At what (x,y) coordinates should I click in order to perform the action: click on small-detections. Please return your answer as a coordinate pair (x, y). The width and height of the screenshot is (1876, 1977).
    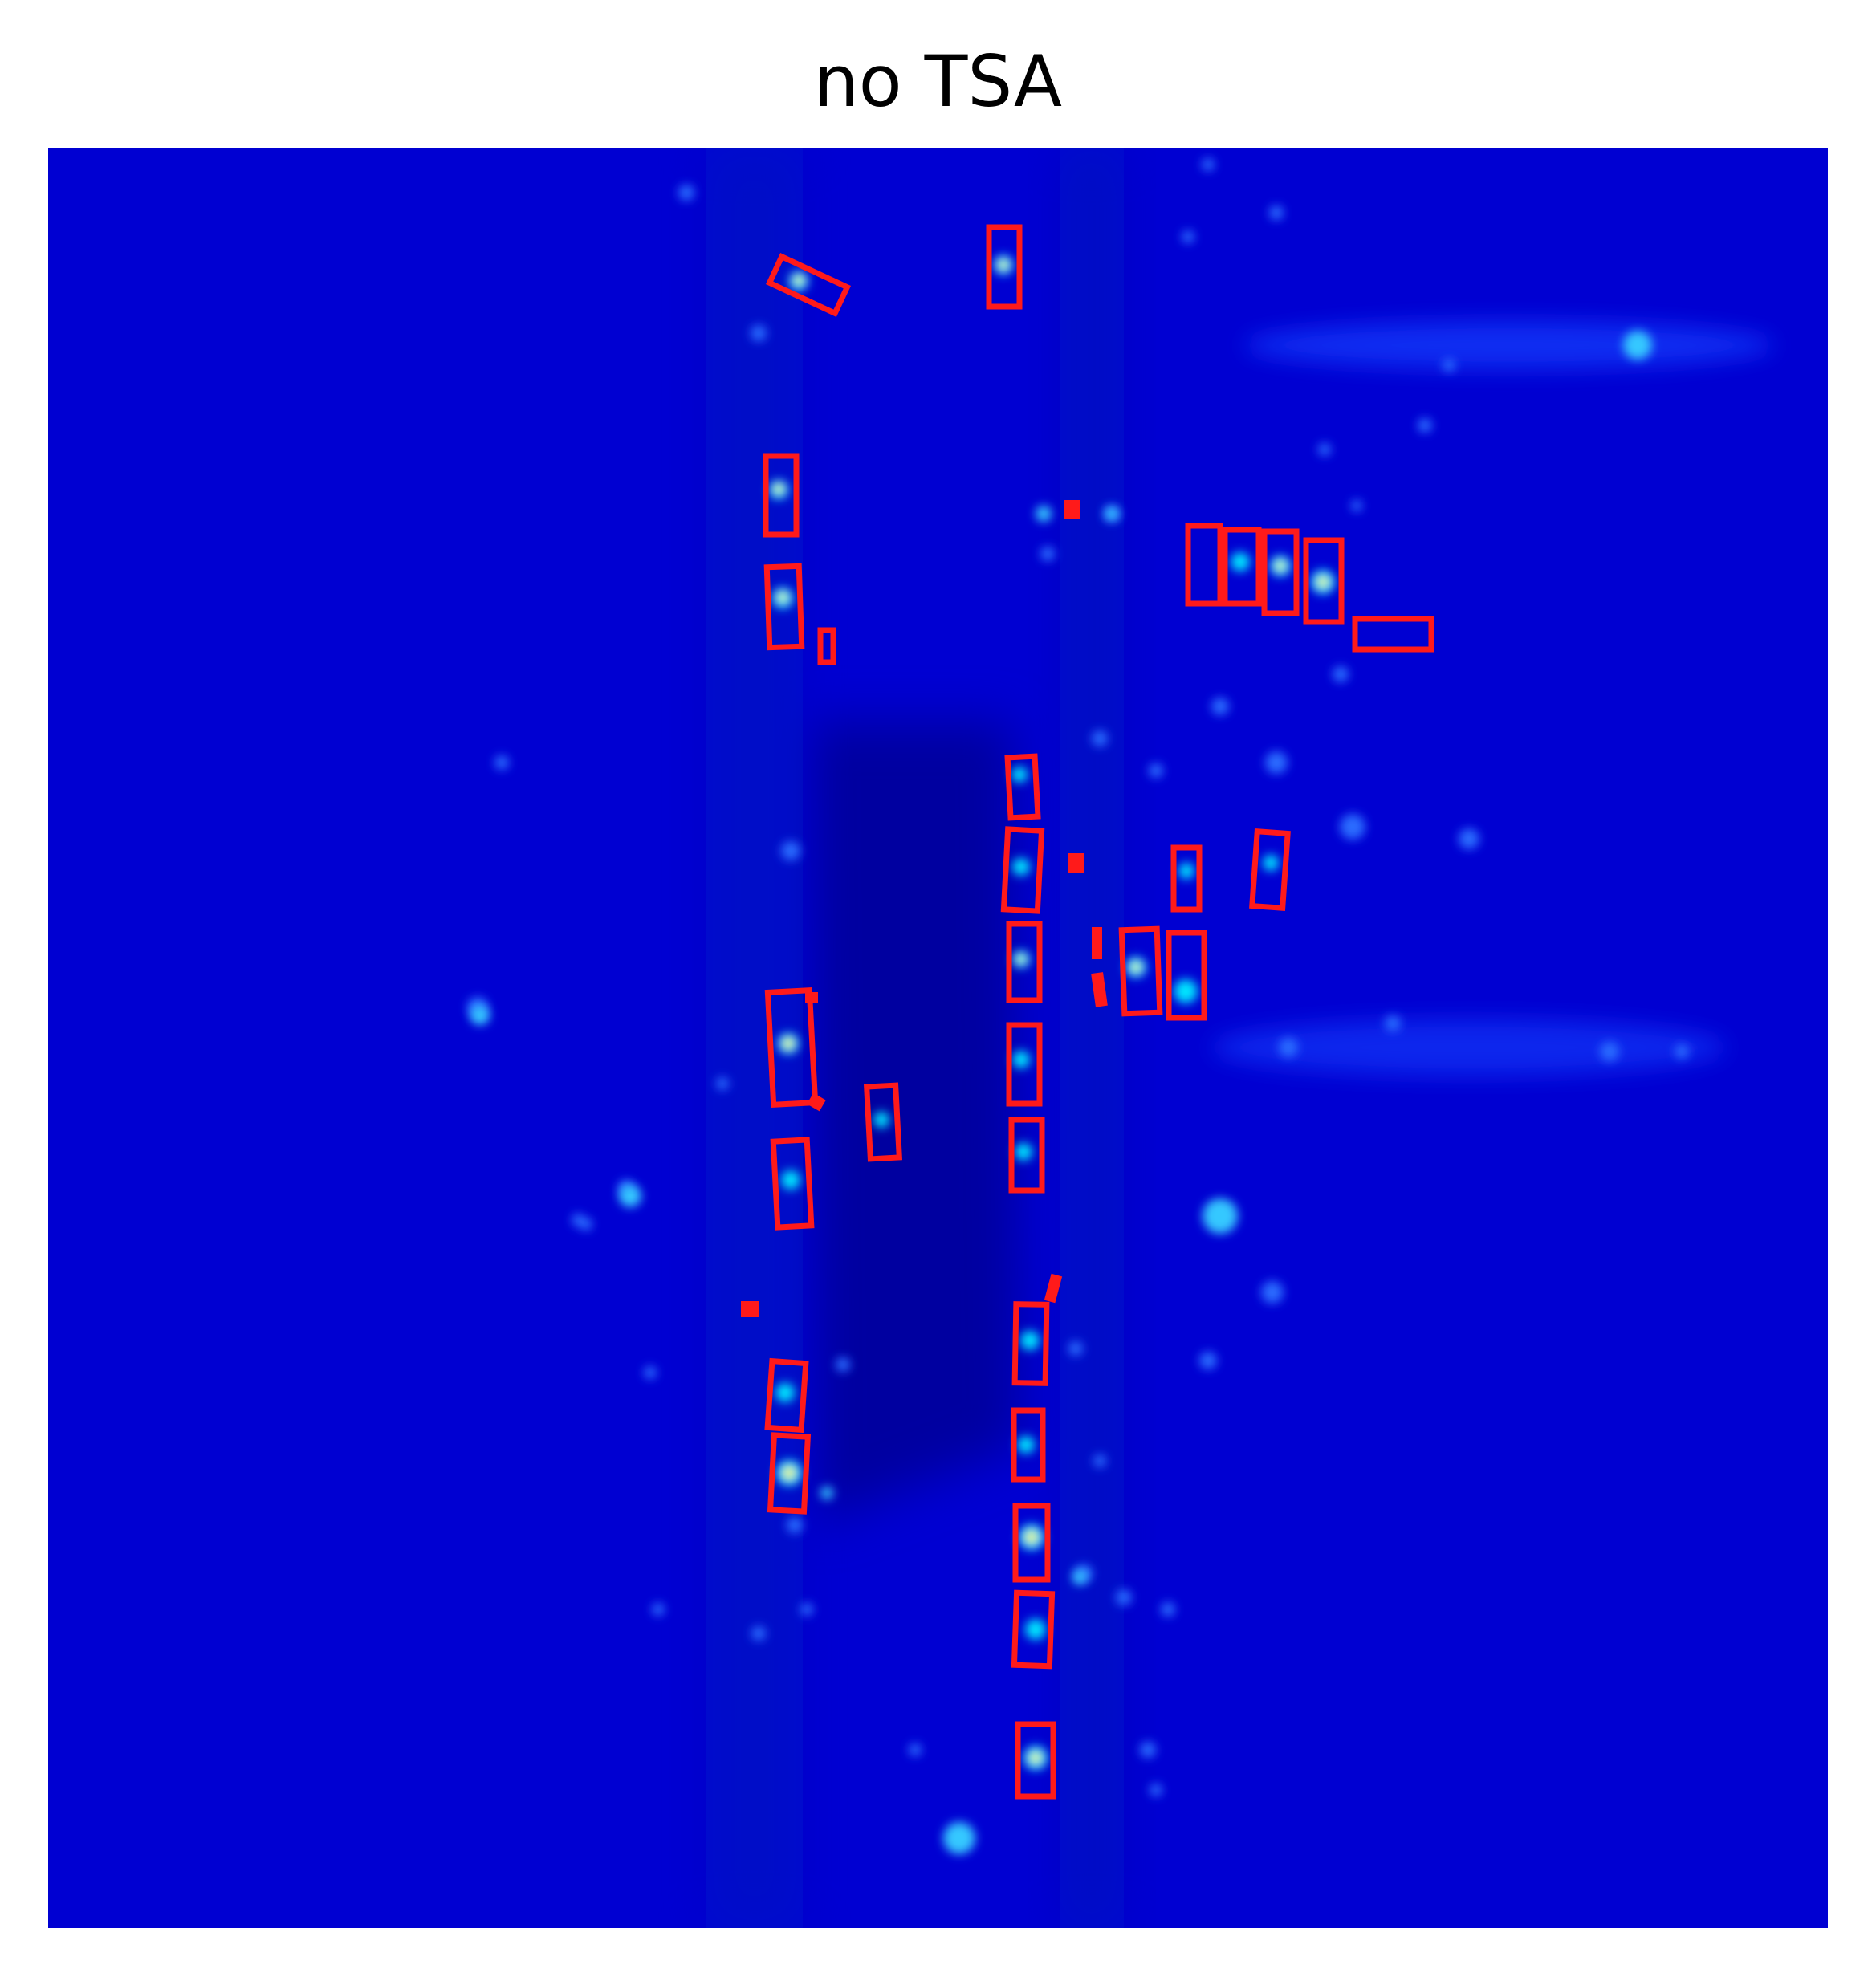
    Looking at the image, I should click on (924, 908).